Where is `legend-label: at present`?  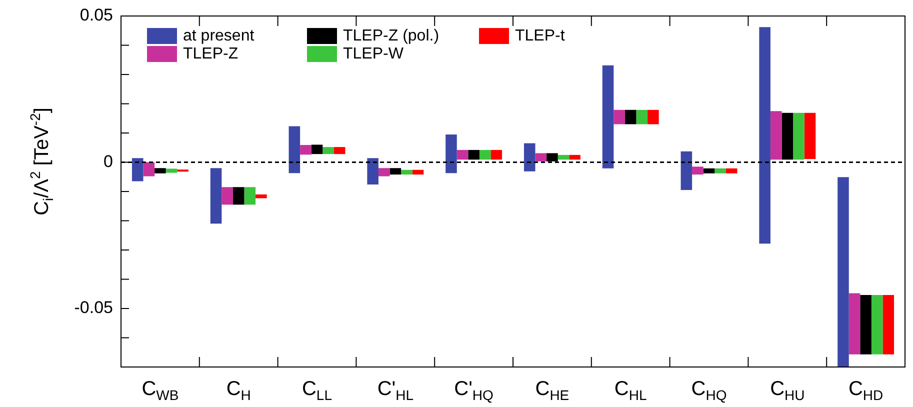
legend-label: at present is located at coordinates (219, 35).